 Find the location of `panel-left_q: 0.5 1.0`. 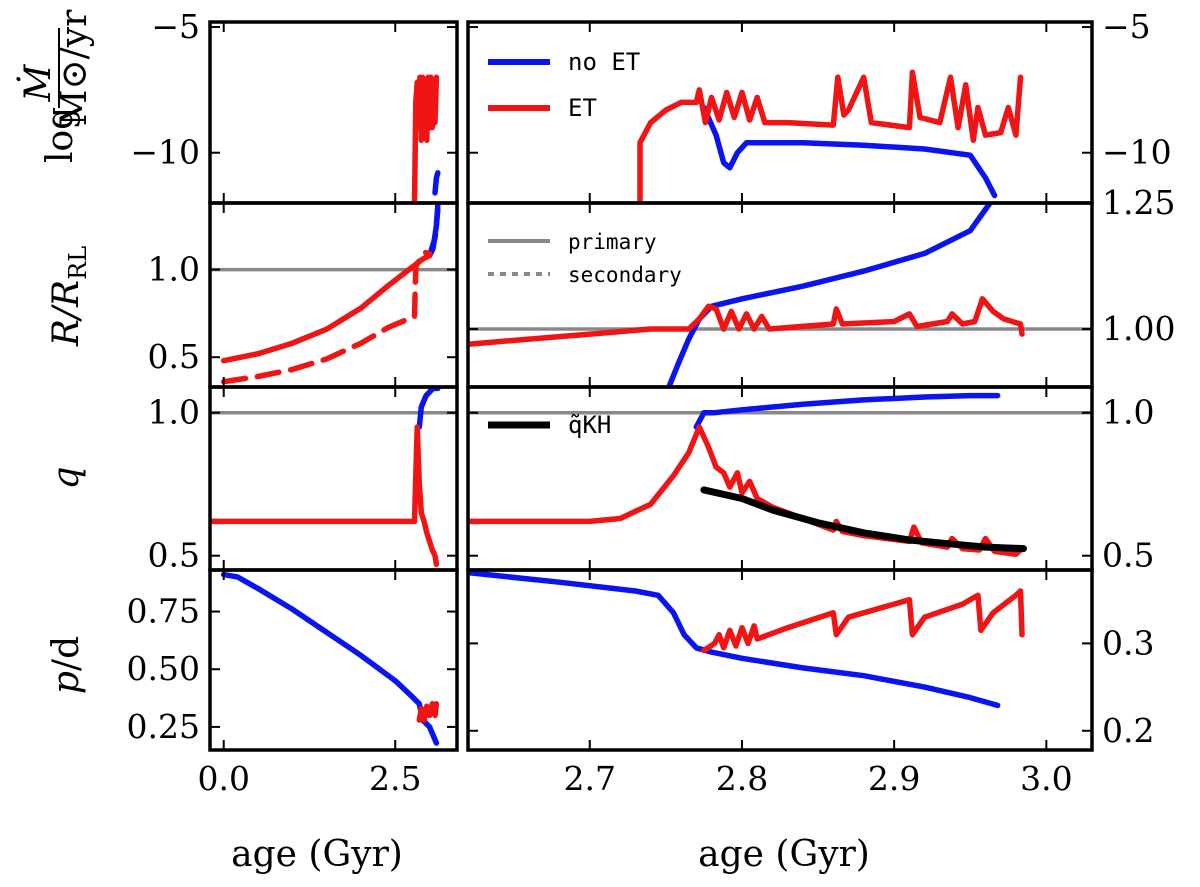

panel-left_q: 0.5 1.0 is located at coordinates (303, 480).